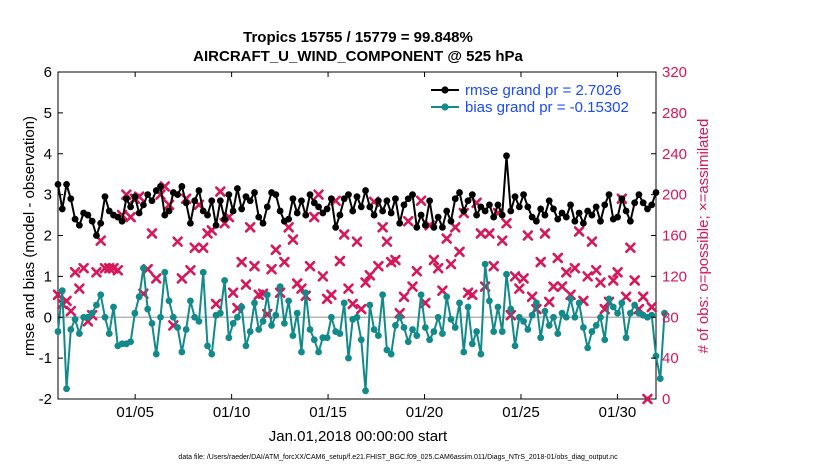  What do you see at coordinates (358, 37) in the screenshot?
I see `chart-title: Tropics 15755 / 15779 = 99.848%` at bounding box center [358, 37].